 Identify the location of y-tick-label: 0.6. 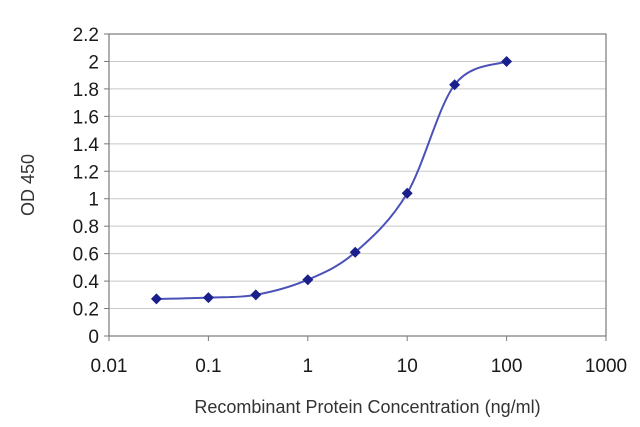
(86, 255).